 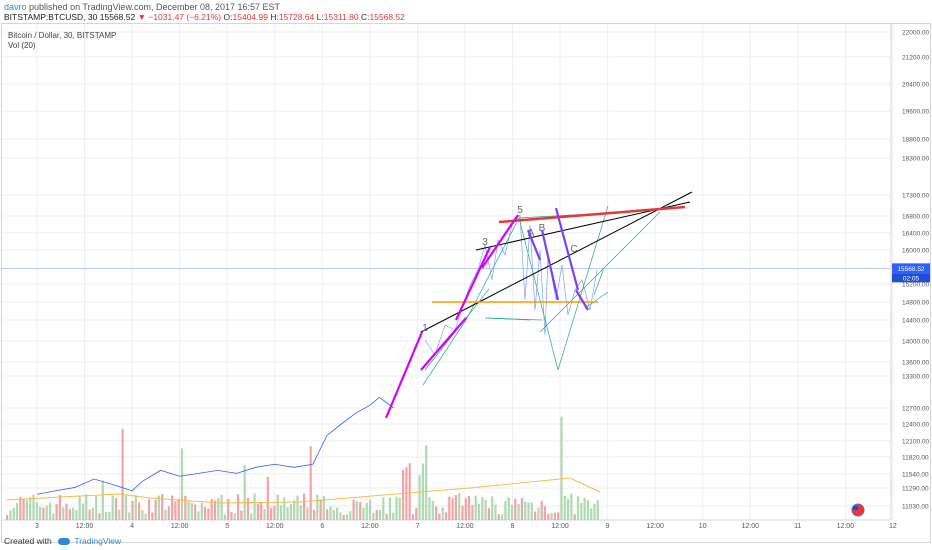 I want to click on event-marker-icon, so click(x=858, y=510).